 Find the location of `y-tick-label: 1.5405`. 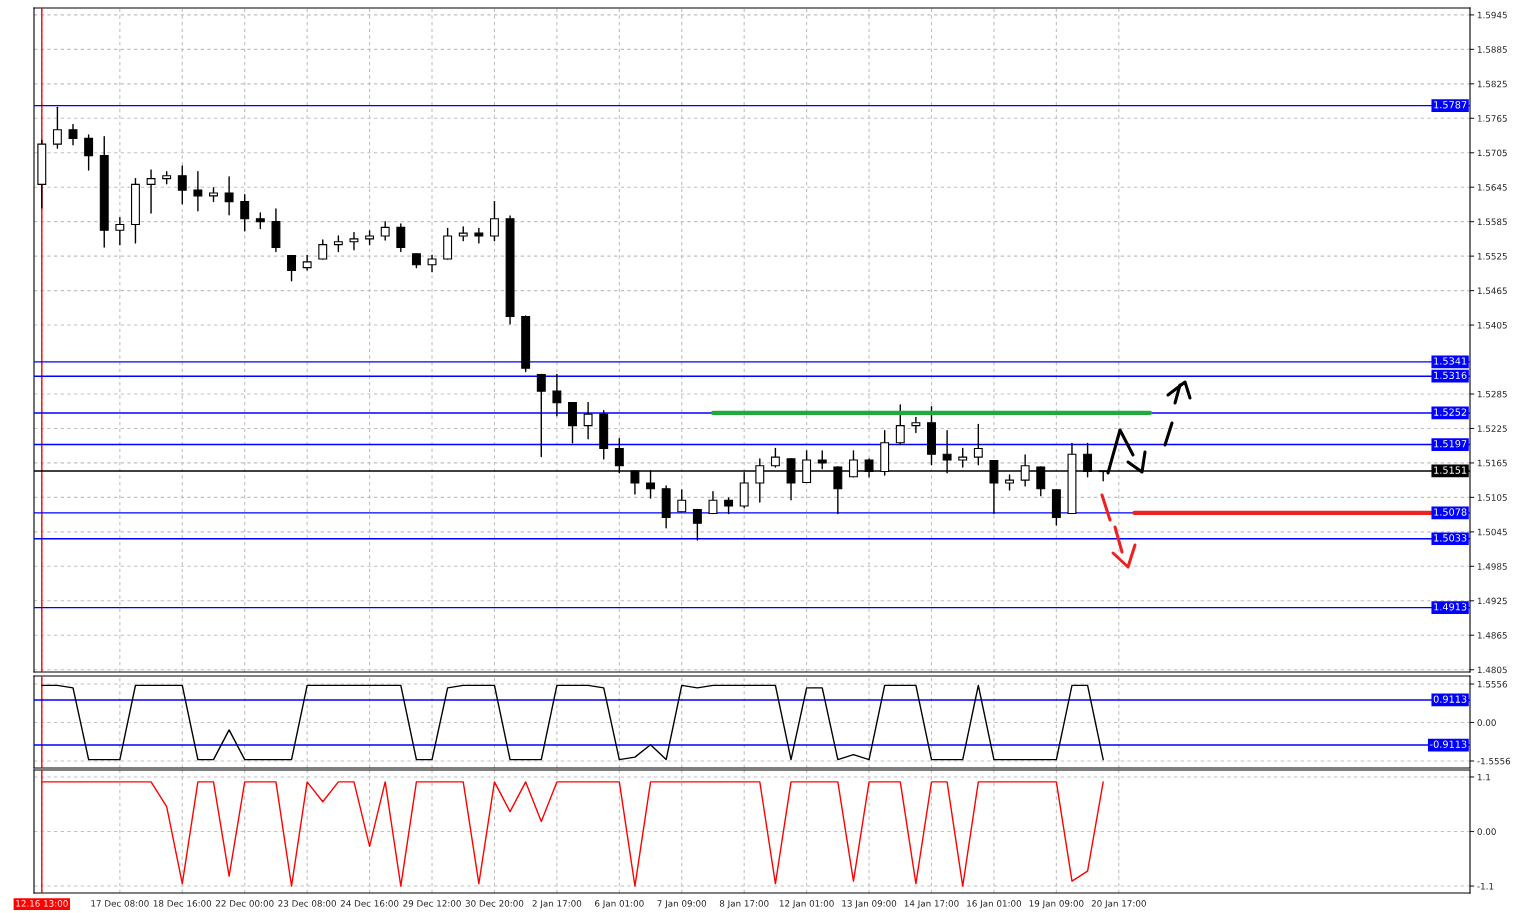

y-tick-label: 1.5405 is located at coordinates (1492, 325).